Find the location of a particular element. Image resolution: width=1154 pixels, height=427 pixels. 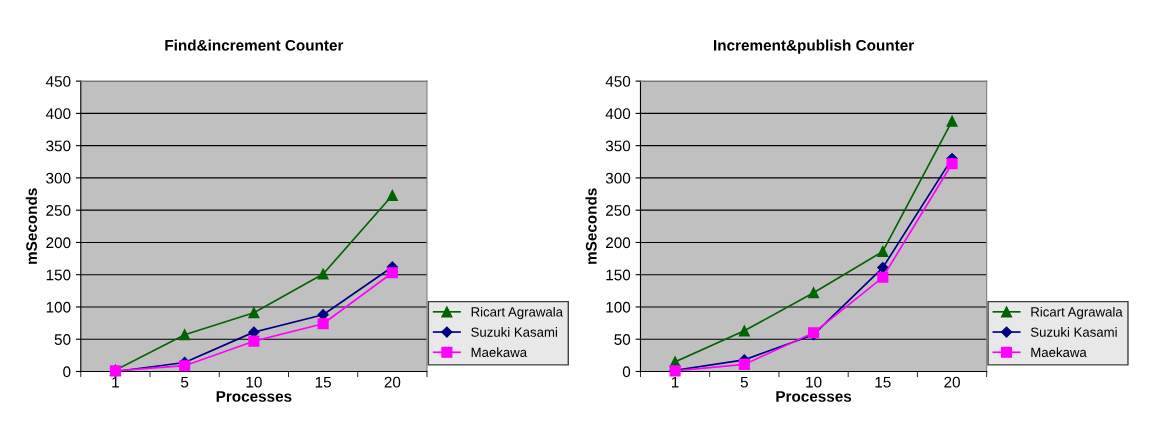

chart-title: Find&increment Counter is located at coordinates (254, 45).